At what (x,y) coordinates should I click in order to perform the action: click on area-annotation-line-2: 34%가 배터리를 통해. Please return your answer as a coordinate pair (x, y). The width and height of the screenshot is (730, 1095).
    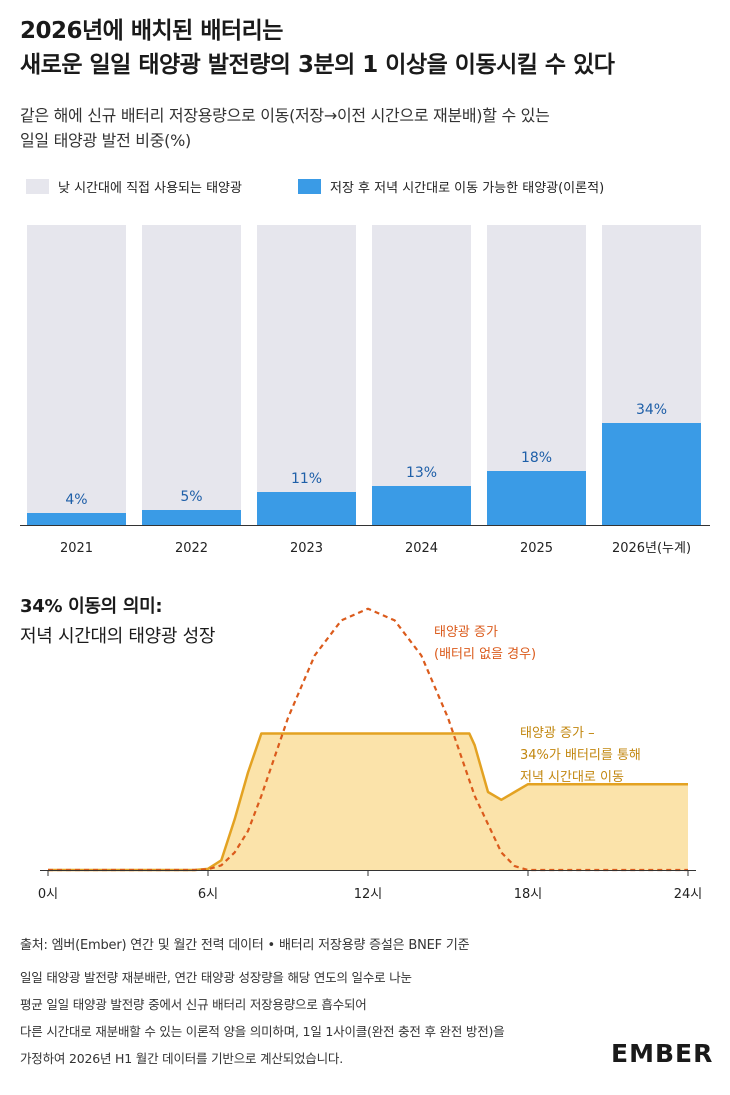
    Looking at the image, I should click on (580, 755).